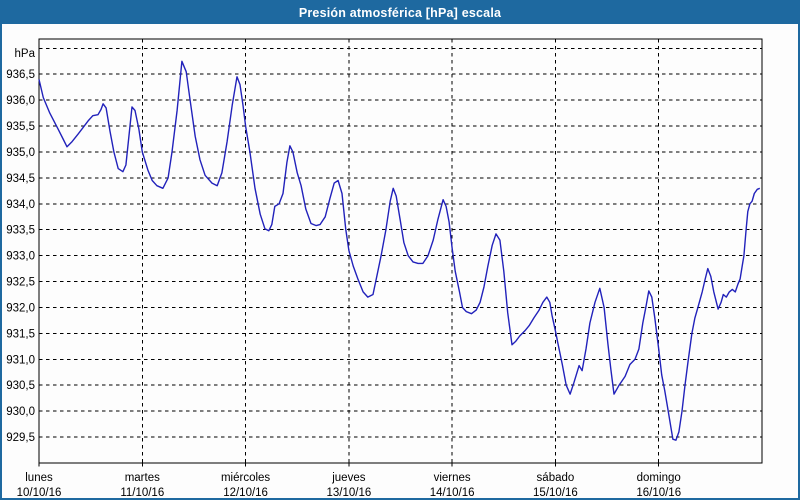 The image size is (800, 500). I want to click on chart-title-bar: Presión atmosférica [hPa] escala, so click(400, 13).